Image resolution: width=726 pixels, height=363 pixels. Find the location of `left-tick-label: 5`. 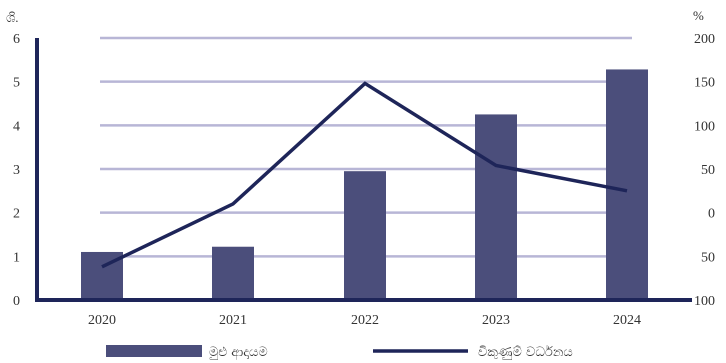

left-tick-label: 5 is located at coordinates (16, 83).